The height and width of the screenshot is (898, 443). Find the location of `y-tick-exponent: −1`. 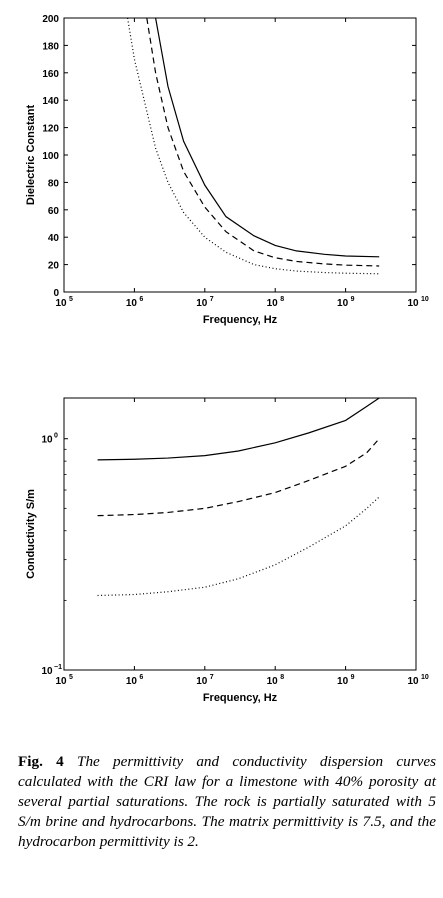

y-tick-exponent: −1 is located at coordinates (58, 667).